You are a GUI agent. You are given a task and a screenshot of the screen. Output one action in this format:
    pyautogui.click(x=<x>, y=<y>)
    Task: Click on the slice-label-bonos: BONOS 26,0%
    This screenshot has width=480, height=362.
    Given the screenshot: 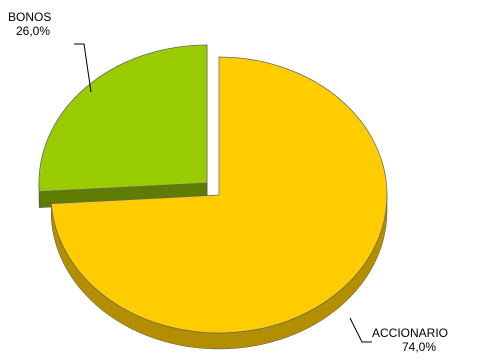 What is the action you would take?
    pyautogui.click(x=38, y=24)
    